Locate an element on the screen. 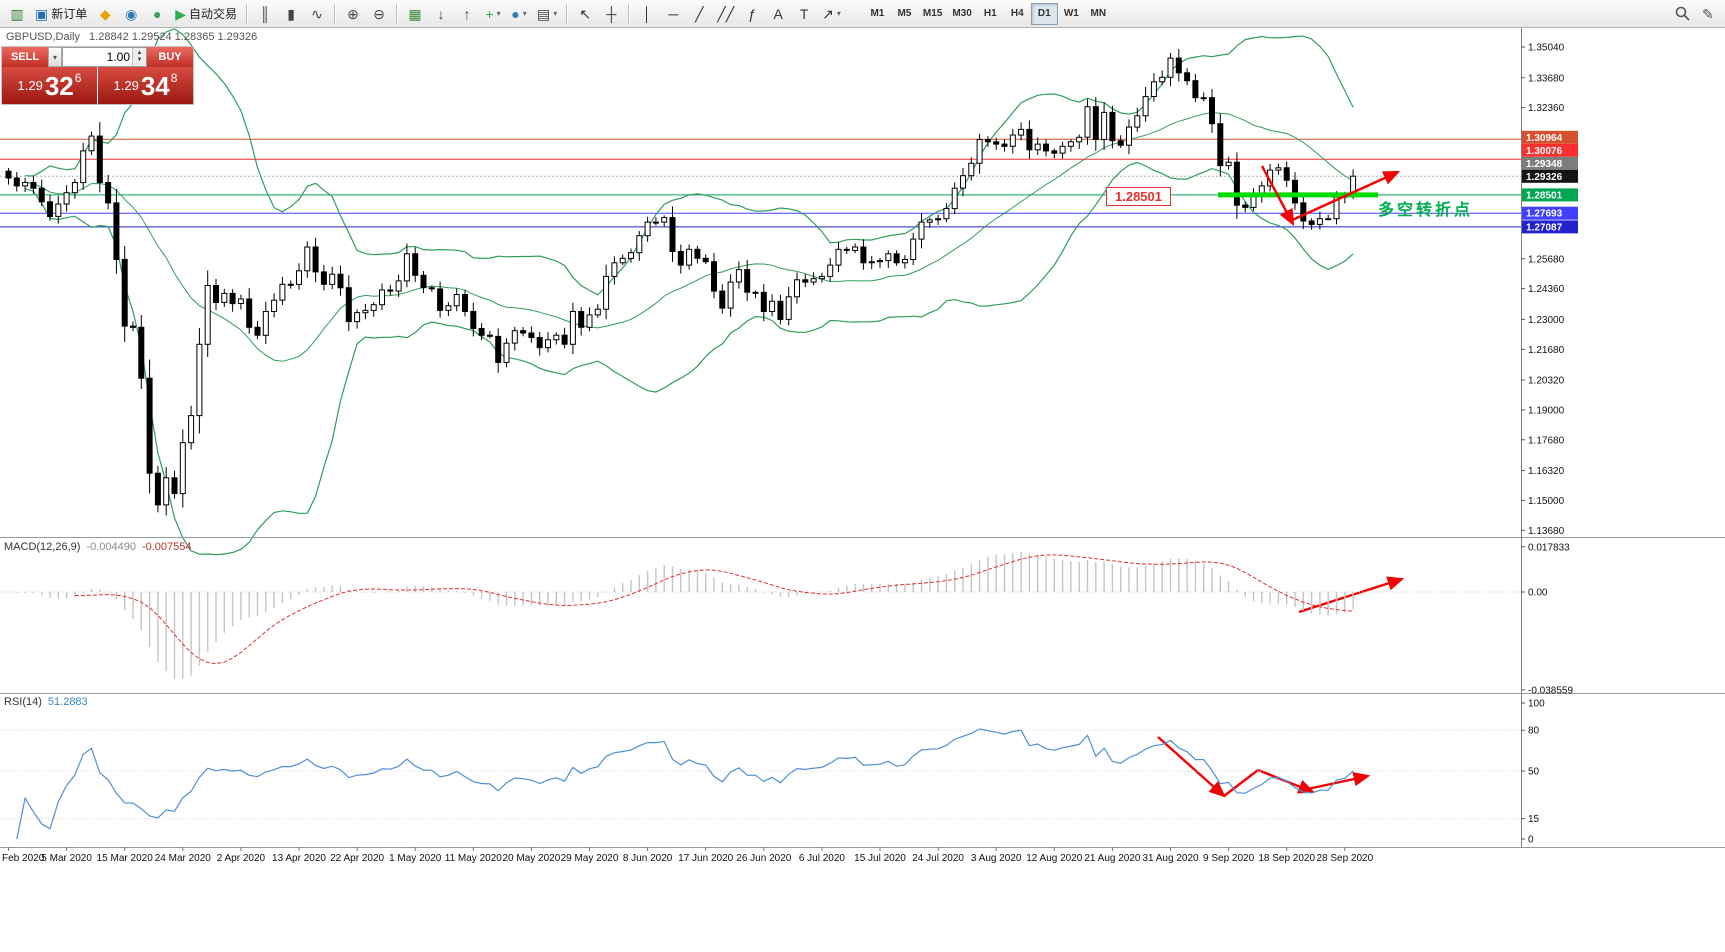  trendline-tool-button: ╱ is located at coordinates (699, 14).